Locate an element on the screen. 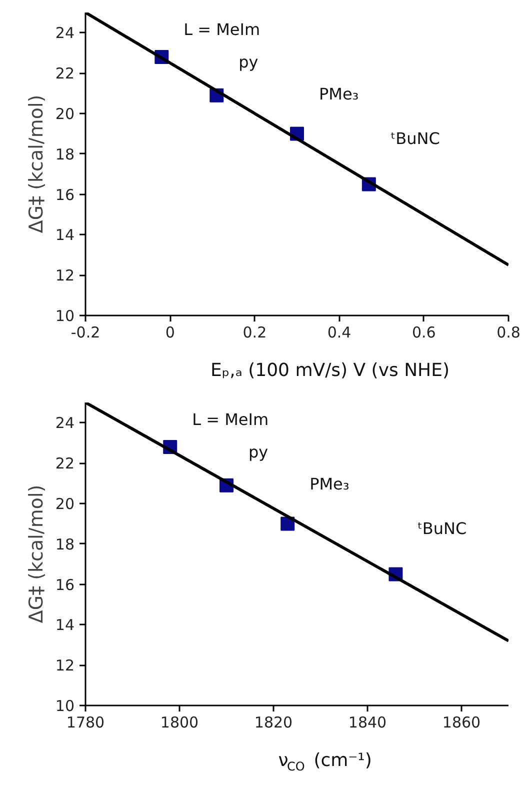 This screenshot has width=528, height=792. x-tick-label: 0.6 is located at coordinates (424, 333).